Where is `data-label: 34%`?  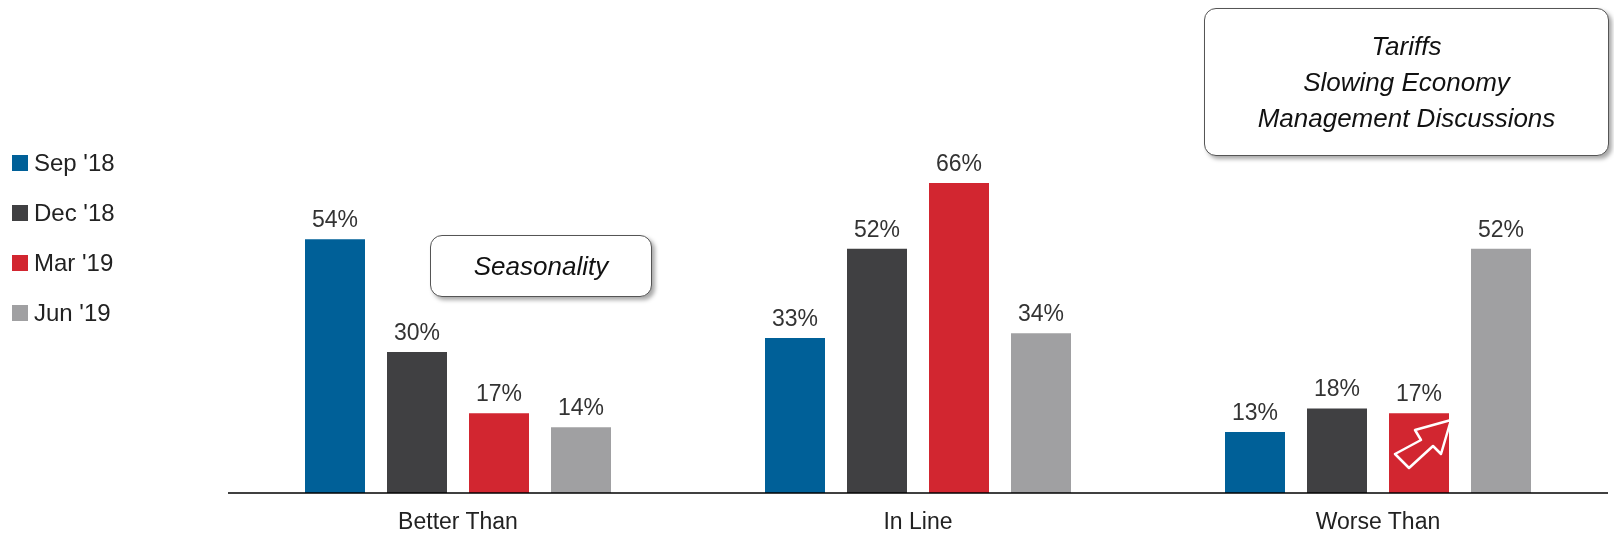 data-label: 34% is located at coordinates (1041, 313).